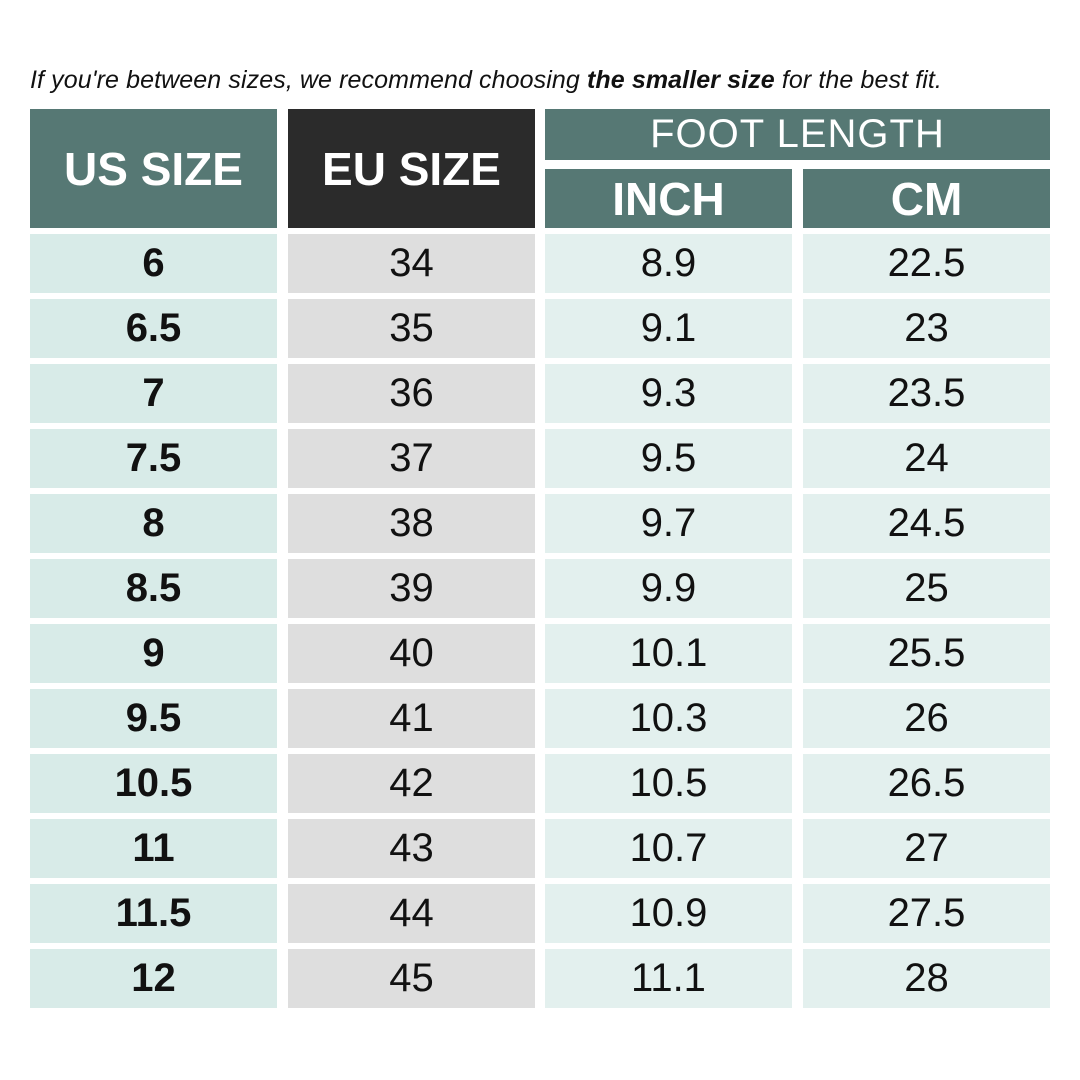 The height and width of the screenshot is (1080, 1080). What do you see at coordinates (926, 588) in the screenshot?
I see `cm-cell: 25` at bounding box center [926, 588].